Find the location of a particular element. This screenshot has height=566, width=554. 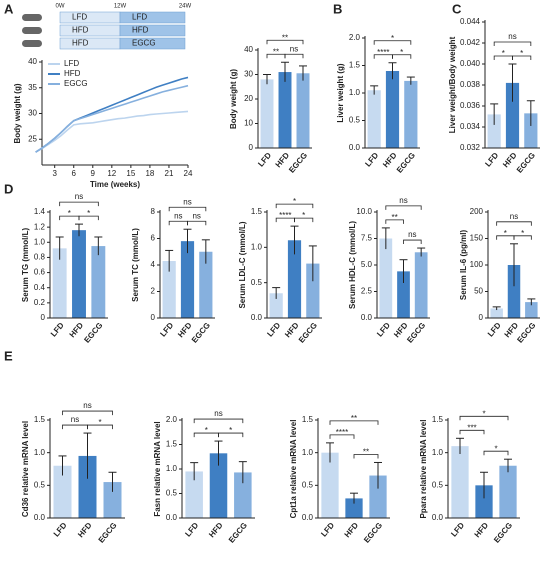

x-tick-label: 15 is located at coordinates (130, 173).